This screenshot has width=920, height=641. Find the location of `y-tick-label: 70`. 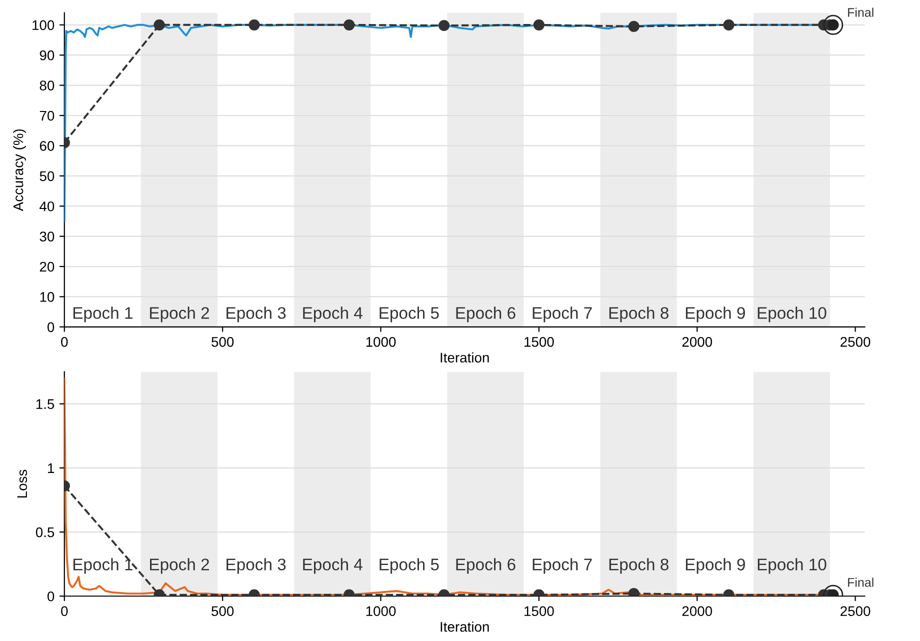

y-tick-label: 70 is located at coordinates (47, 115).